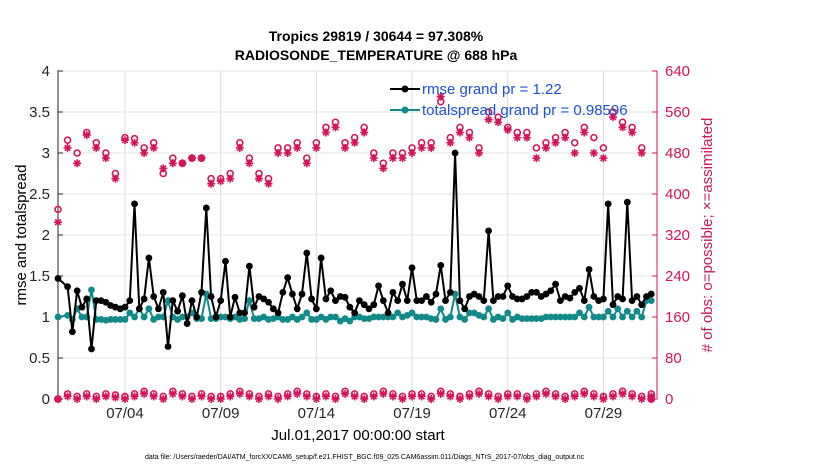 This screenshot has height=470, width=830. What do you see at coordinates (488, 112) in the screenshot?
I see `obs-possible-point` at bounding box center [488, 112].